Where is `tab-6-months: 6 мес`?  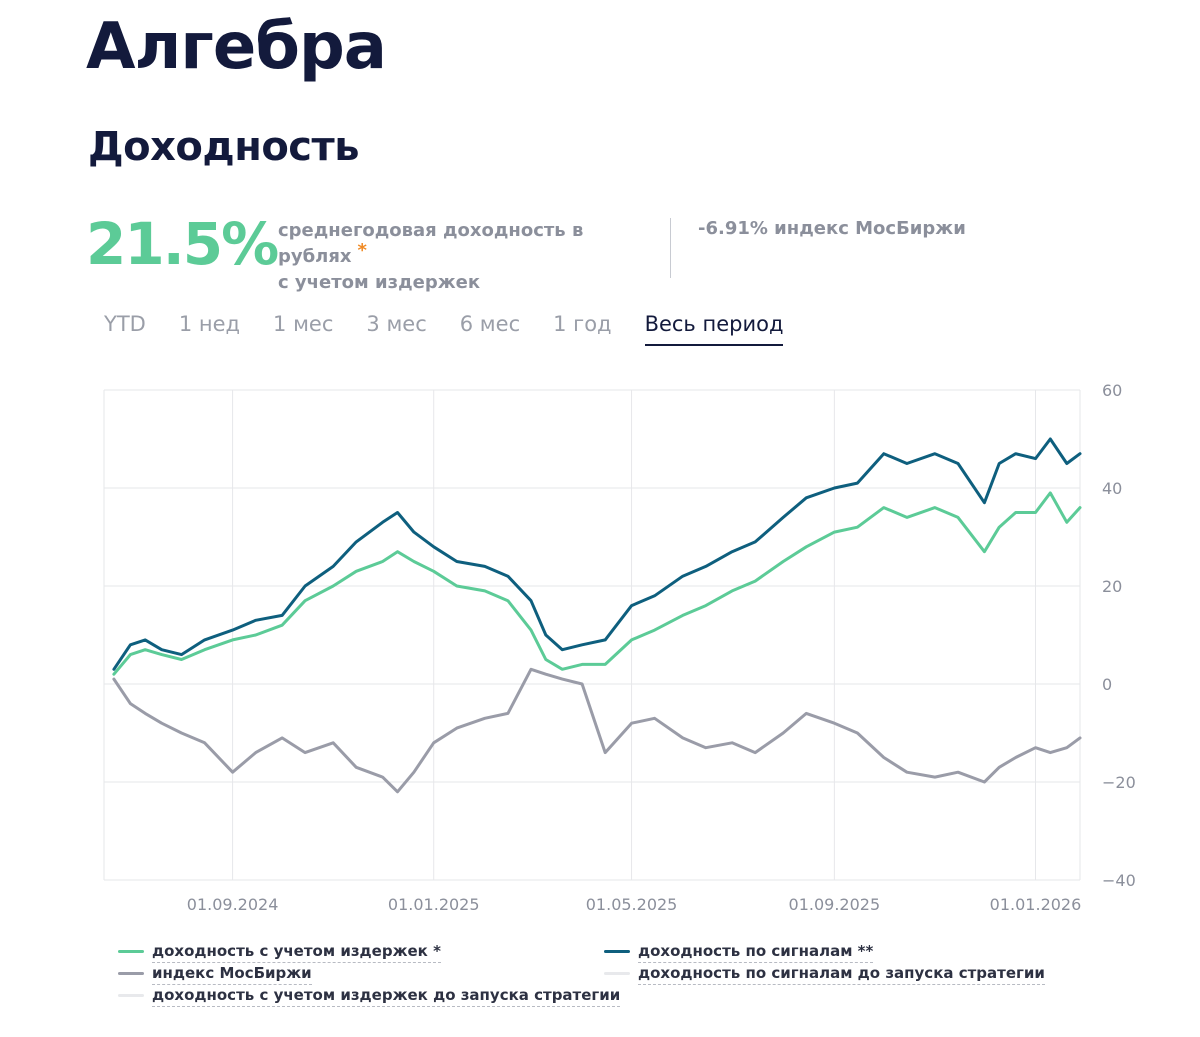
tab-6-months: 6 мес is located at coordinates (490, 324).